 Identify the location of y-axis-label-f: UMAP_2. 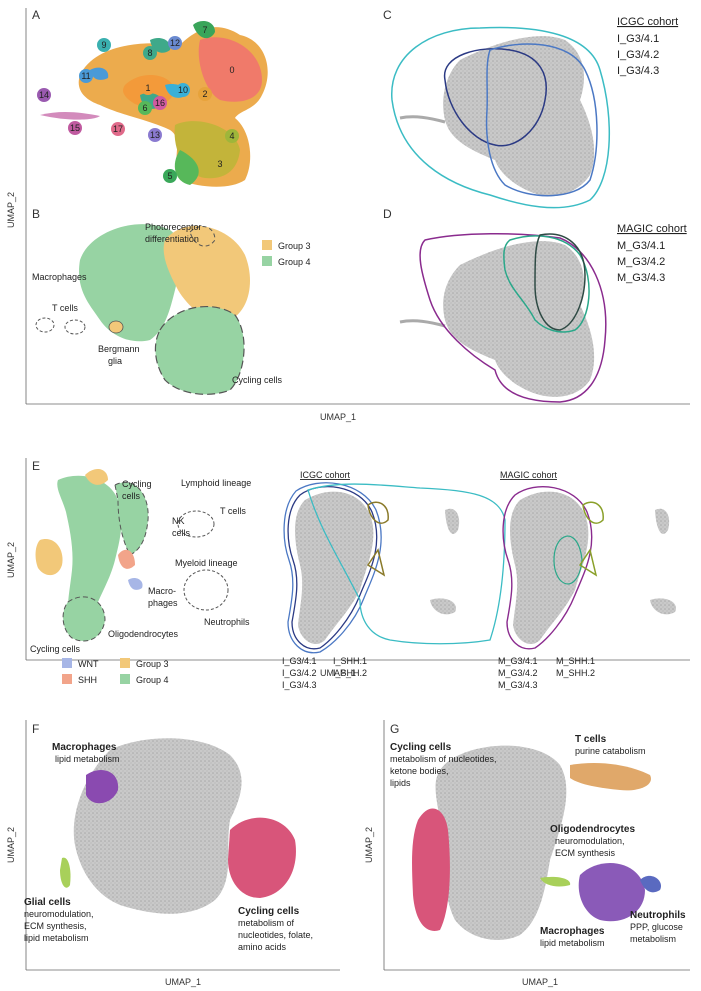
(11, 845).